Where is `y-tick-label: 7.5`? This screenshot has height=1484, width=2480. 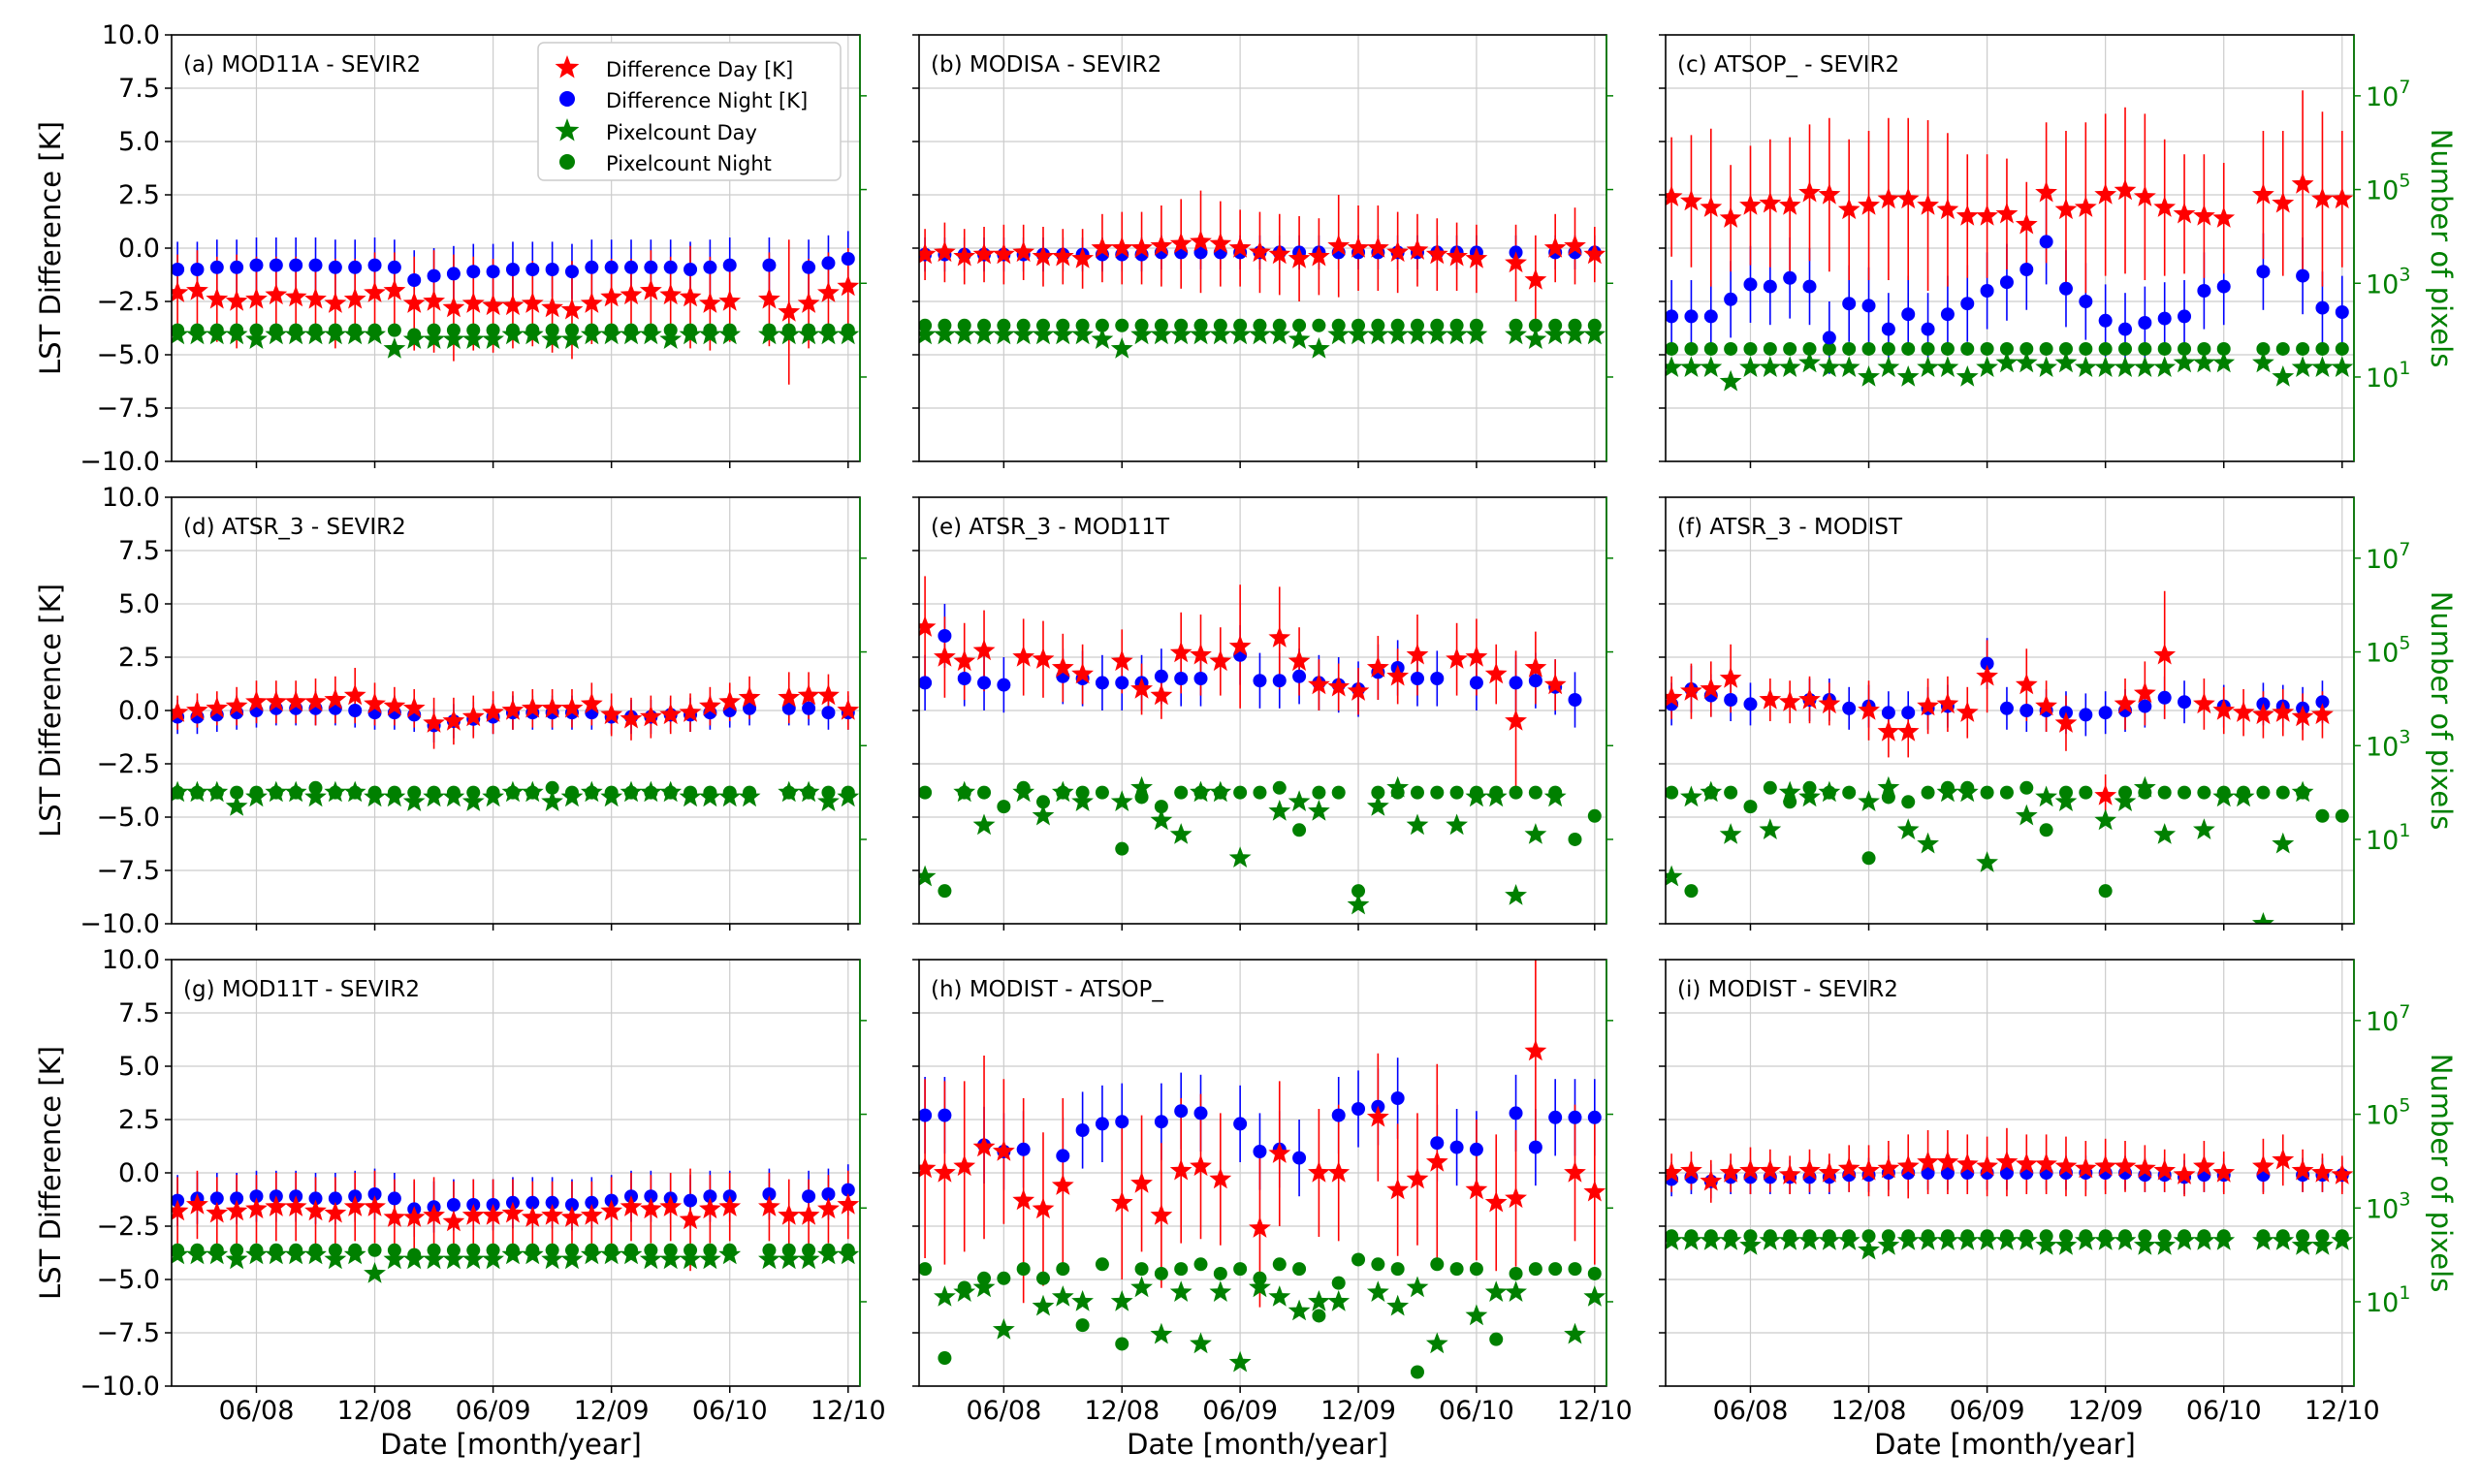 y-tick-label: 7.5 is located at coordinates (139, 551).